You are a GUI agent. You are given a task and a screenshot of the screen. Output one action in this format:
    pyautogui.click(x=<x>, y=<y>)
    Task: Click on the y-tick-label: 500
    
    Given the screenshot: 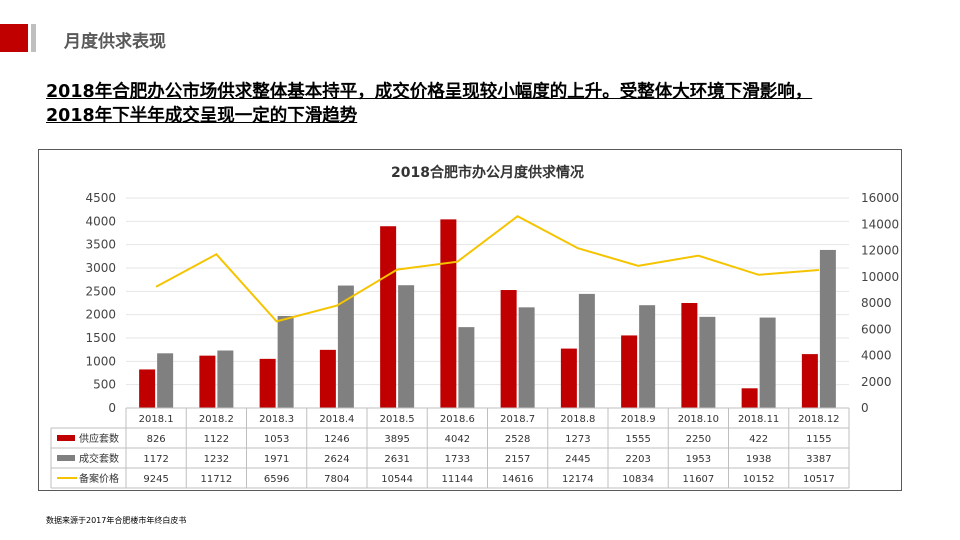 What is the action you would take?
    pyautogui.click(x=104, y=385)
    